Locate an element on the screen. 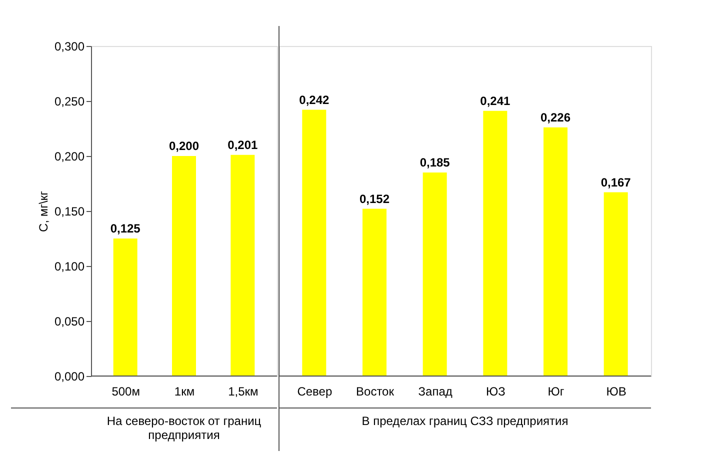 This screenshot has width=720, height=468. data-label: 0,201 is located at coordinates (243, 145).